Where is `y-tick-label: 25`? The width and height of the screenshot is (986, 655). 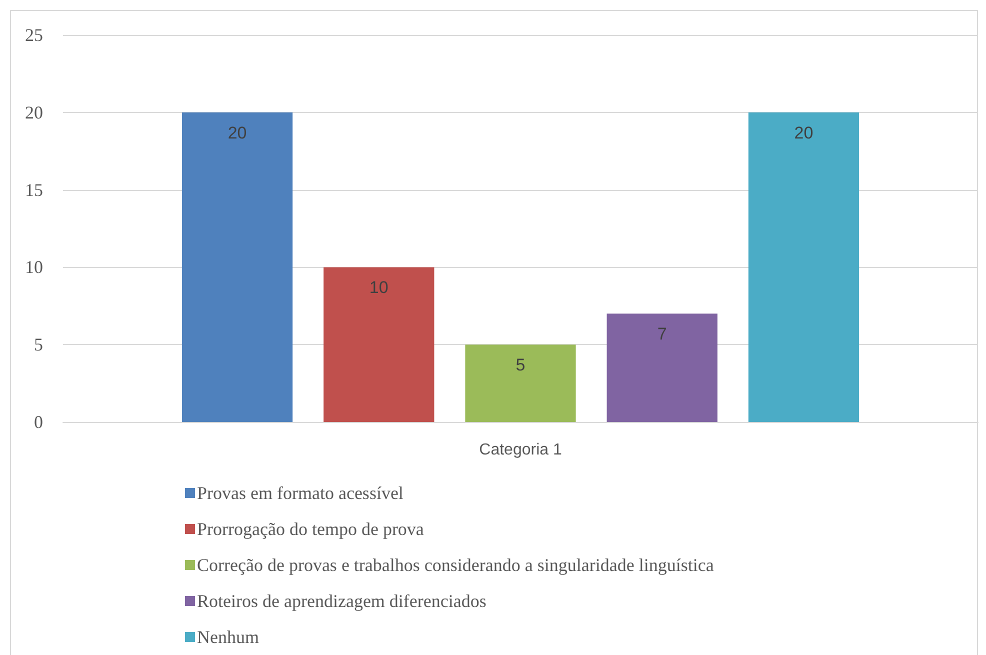 y-tick-label: 25 is located at coordinates (34, 35).